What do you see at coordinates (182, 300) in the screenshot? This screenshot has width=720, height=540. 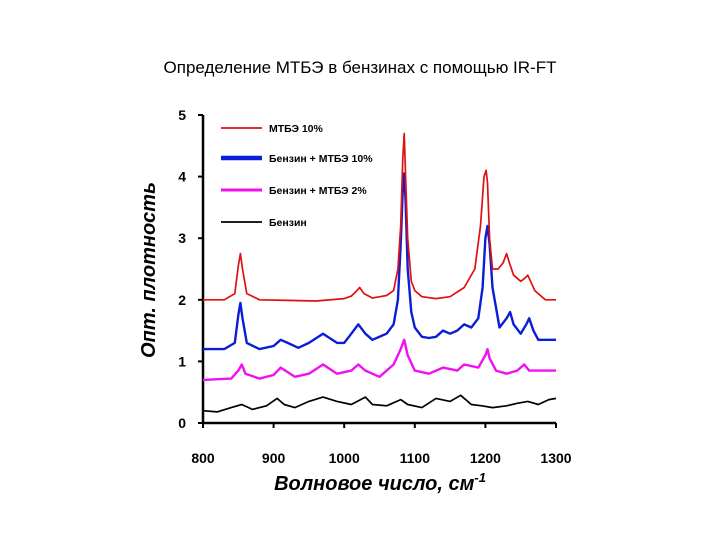 I see `y-tick-label: 2` at bounding box center [182, 300].